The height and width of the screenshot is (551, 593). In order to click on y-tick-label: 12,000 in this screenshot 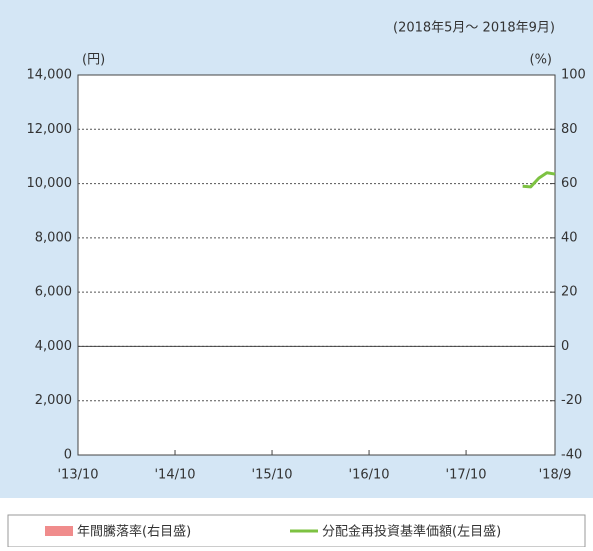, I will do `click(50, 129)`.